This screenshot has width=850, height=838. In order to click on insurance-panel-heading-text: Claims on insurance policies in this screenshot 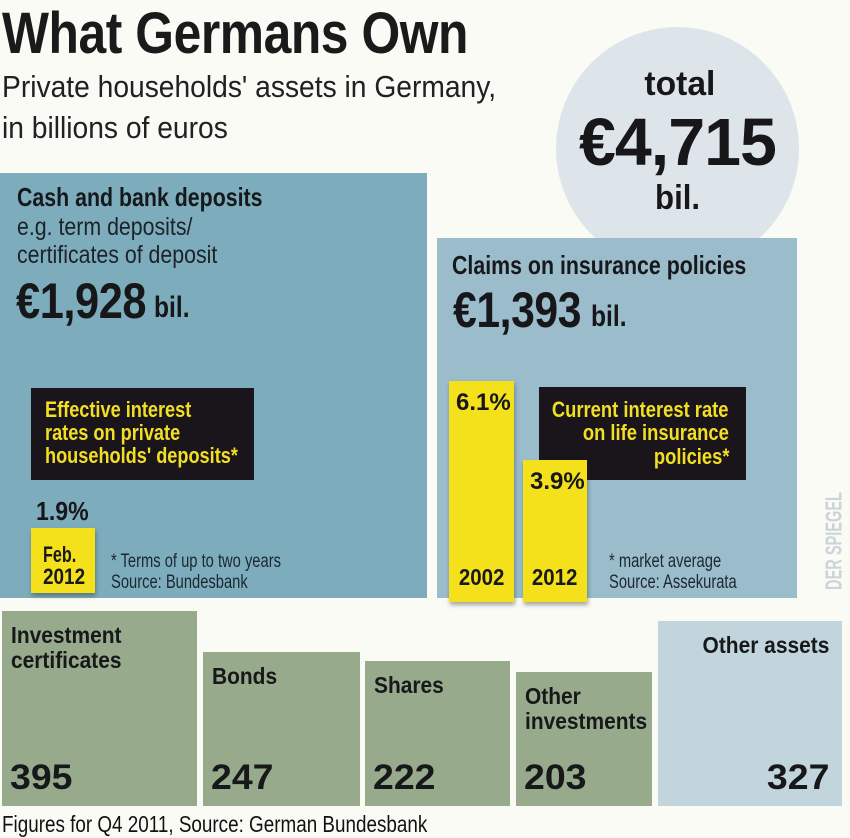, I will do `click(599, 265)`.